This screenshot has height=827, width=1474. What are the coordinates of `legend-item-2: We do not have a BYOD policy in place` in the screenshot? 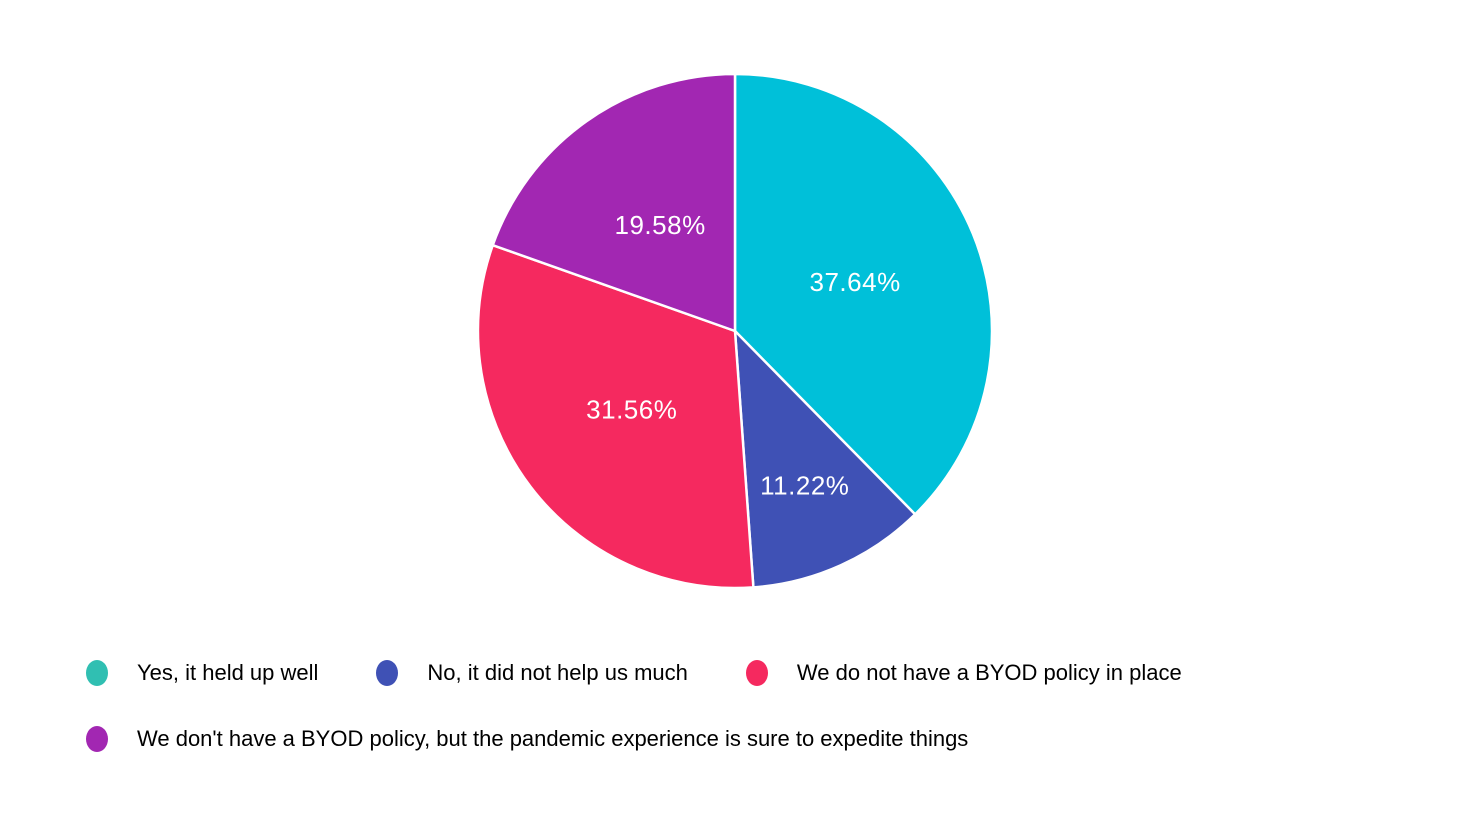 It's located at (963, 673).